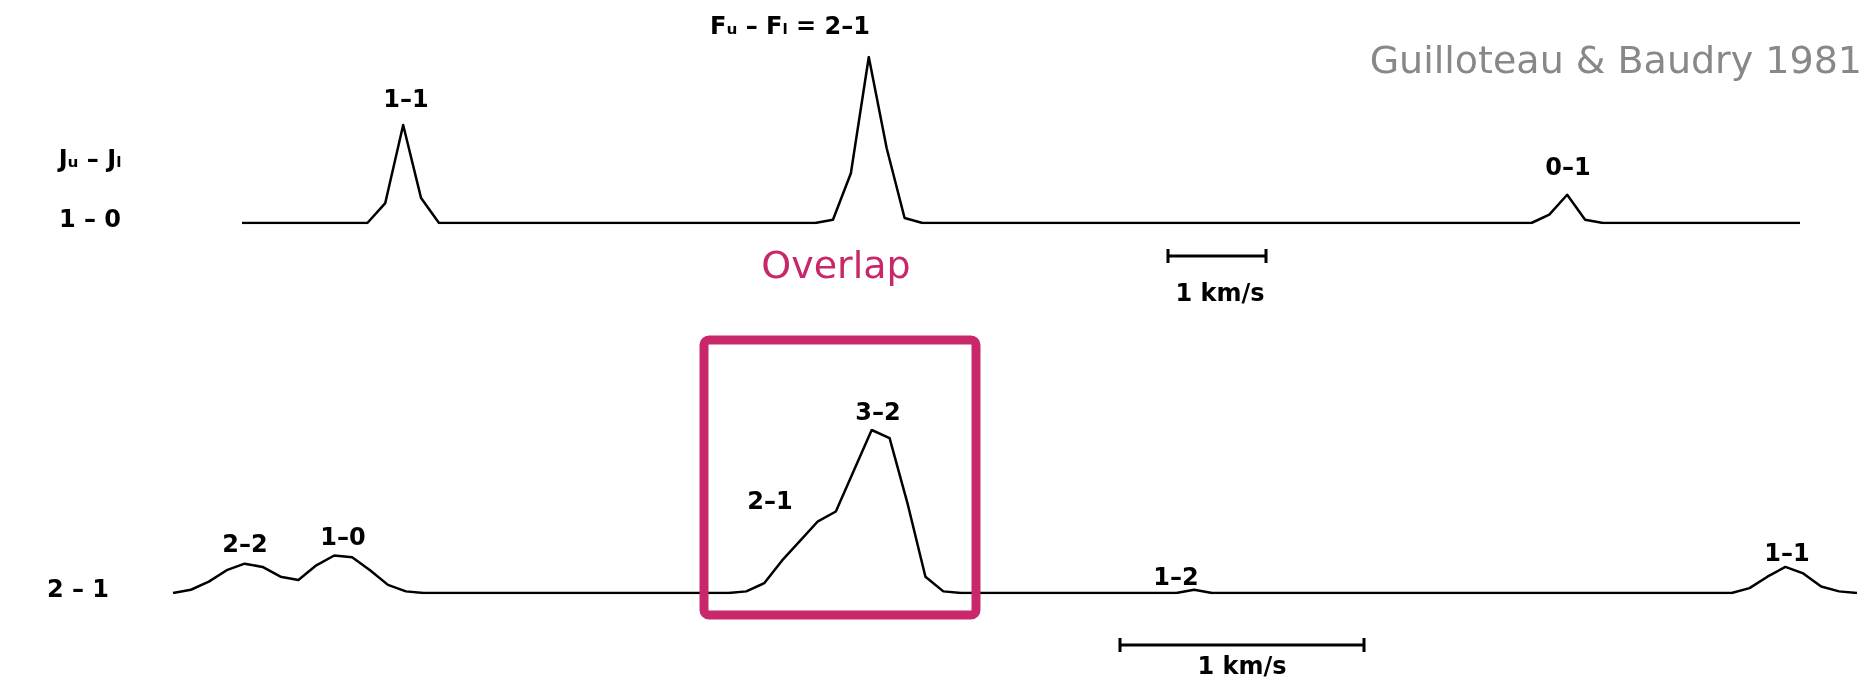 This screenshot has height=697, width=1872. Describe the element at coordinates (343, 537) in the screenshot. I see `annotation: 1–0` at that location.